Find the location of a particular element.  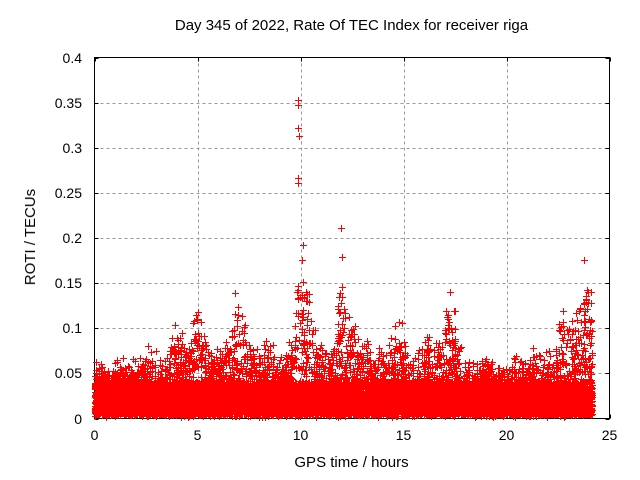

x-tick-label: 10 is located at coordinates (300, 435).